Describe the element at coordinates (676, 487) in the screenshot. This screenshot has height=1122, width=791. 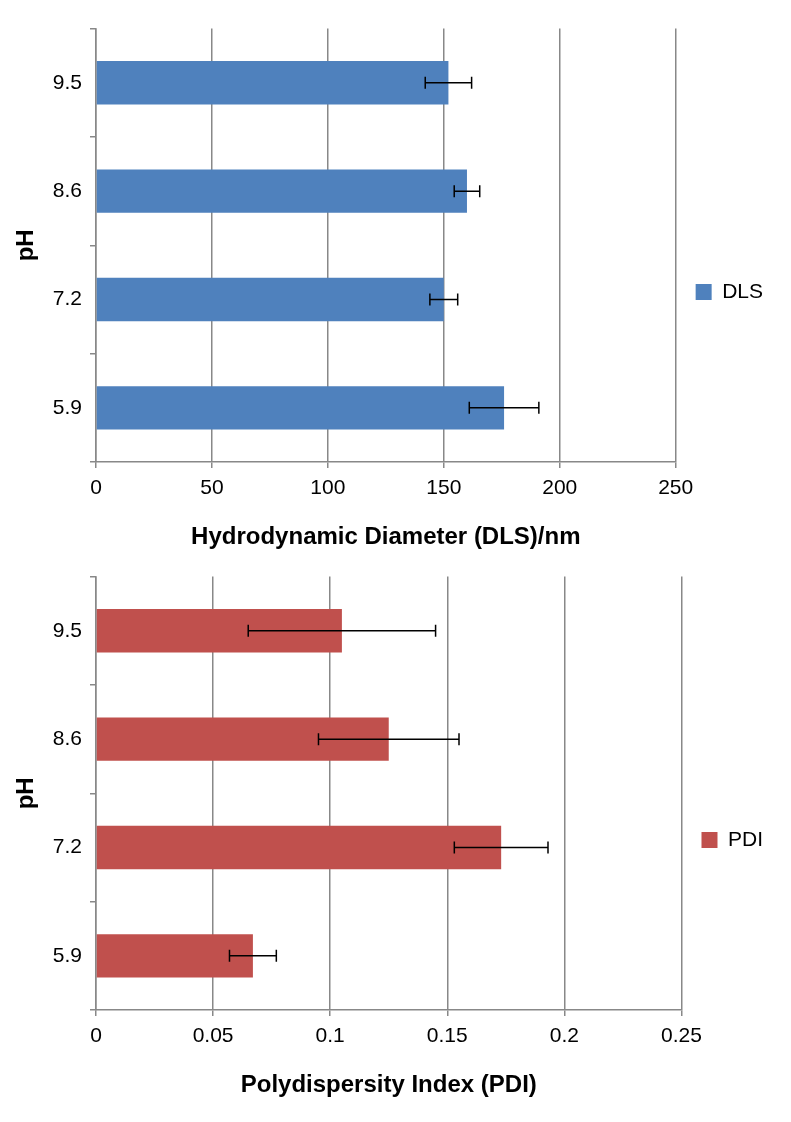
I see `x-tick-label: 250` at that location.